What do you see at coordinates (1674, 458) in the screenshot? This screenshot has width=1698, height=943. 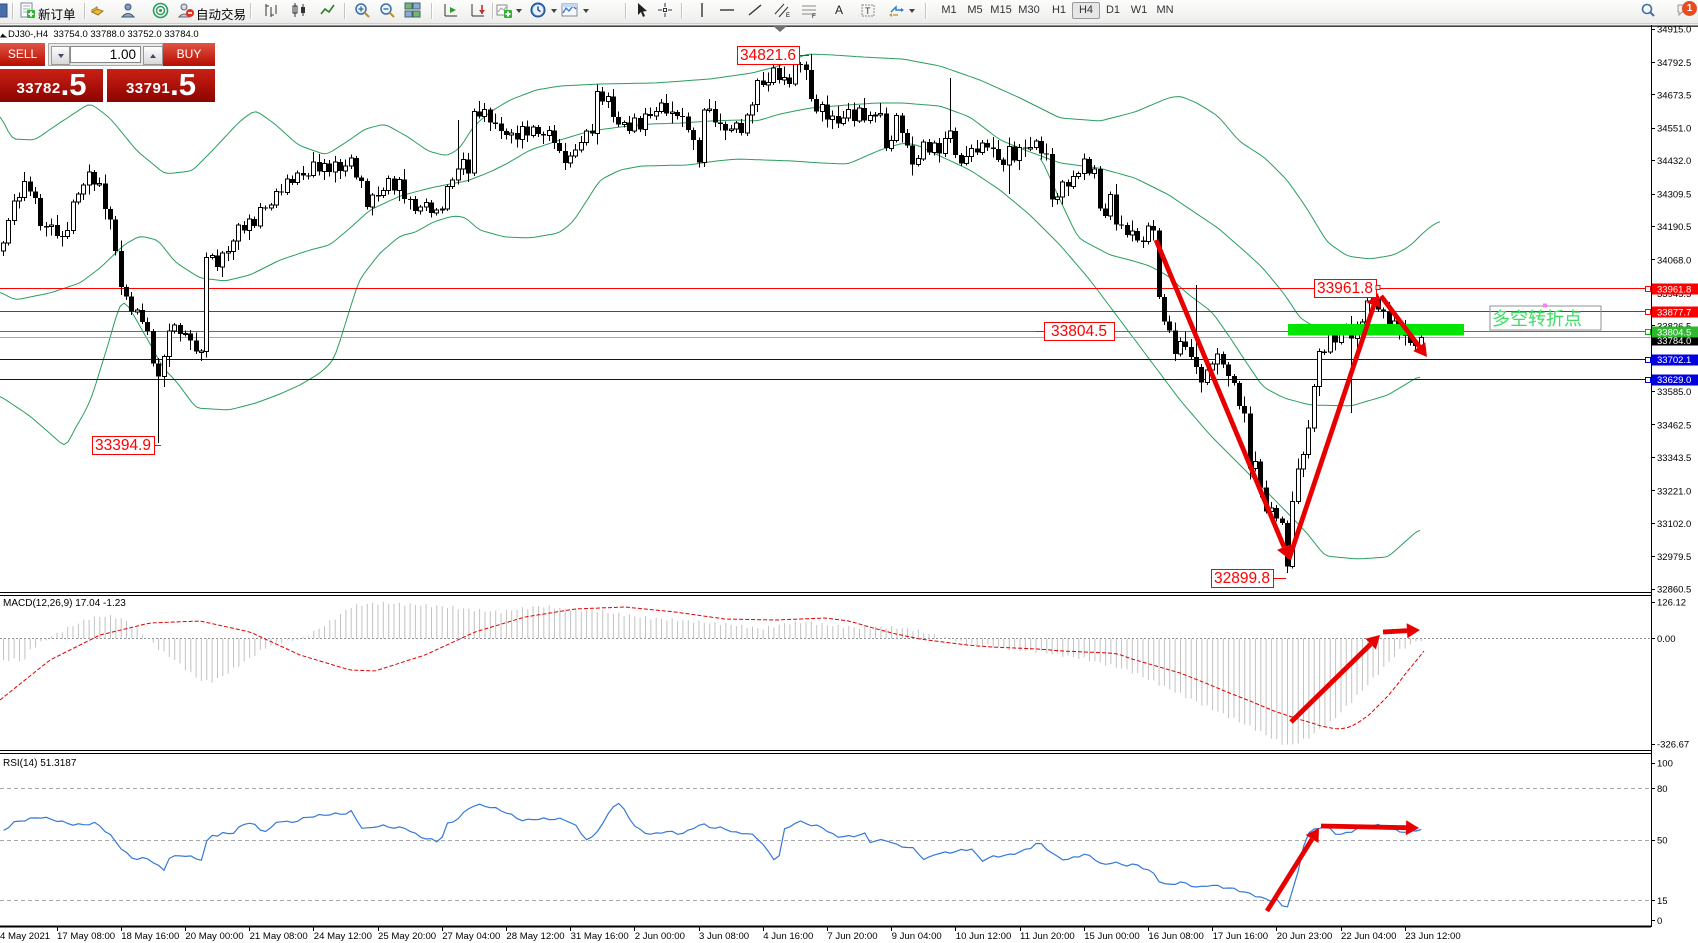 I see `svg-text: 33343.5` at bounding box center [1674, 458].